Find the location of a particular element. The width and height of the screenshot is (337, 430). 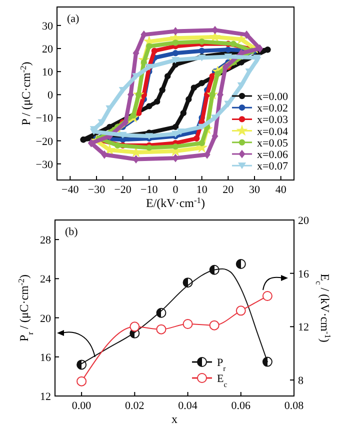

y-tick-label: 24 is located at coordinates (46, 280).